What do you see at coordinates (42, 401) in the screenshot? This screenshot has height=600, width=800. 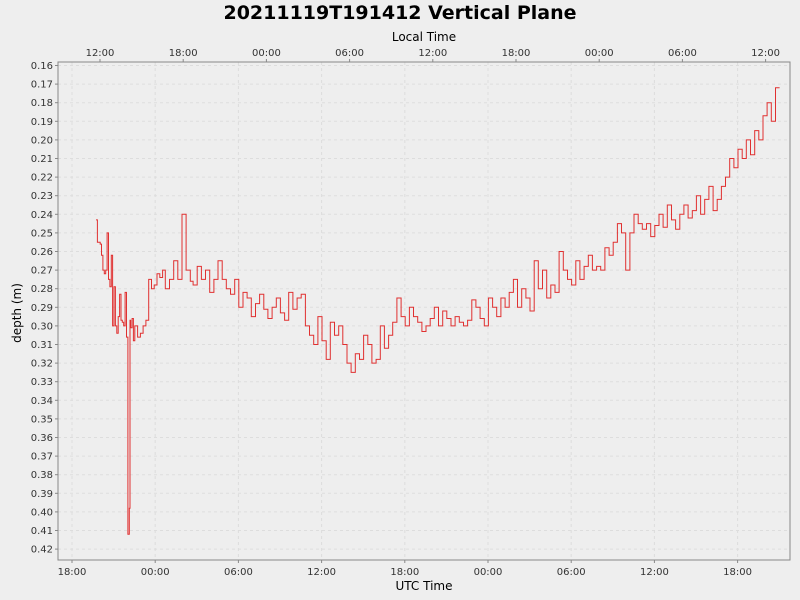 I see `y-tick-label: 0.34` at bounding box center [42, 401].